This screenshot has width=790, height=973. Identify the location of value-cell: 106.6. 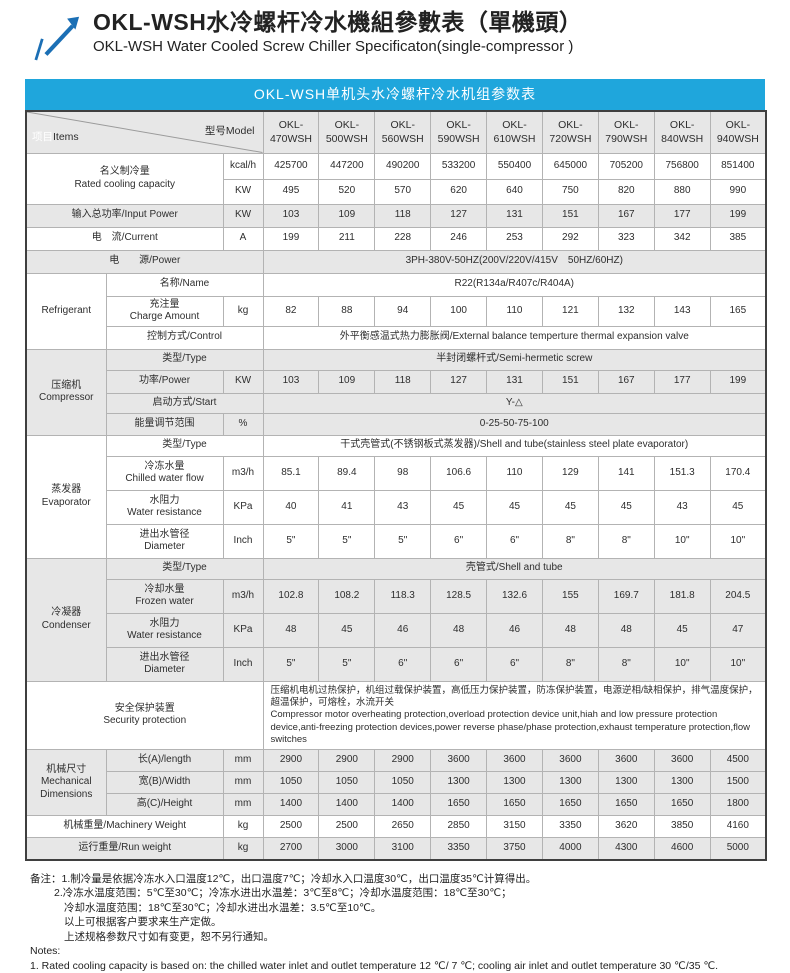
(459, 473).